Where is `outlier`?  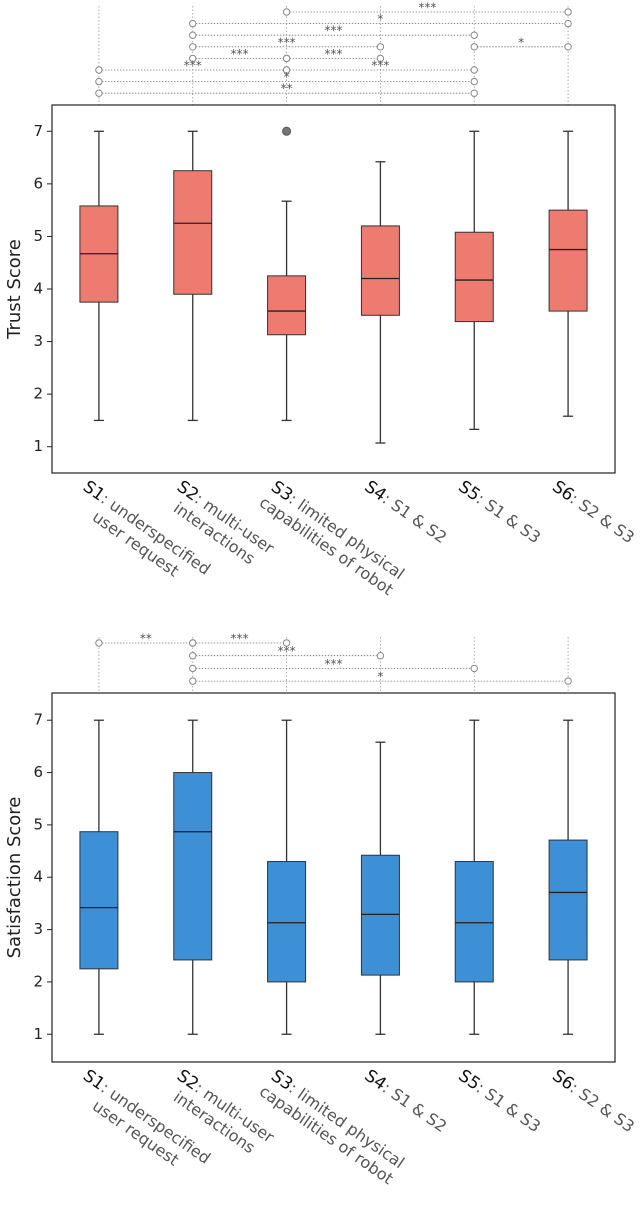
outlier is located at coordinates (287, 131).